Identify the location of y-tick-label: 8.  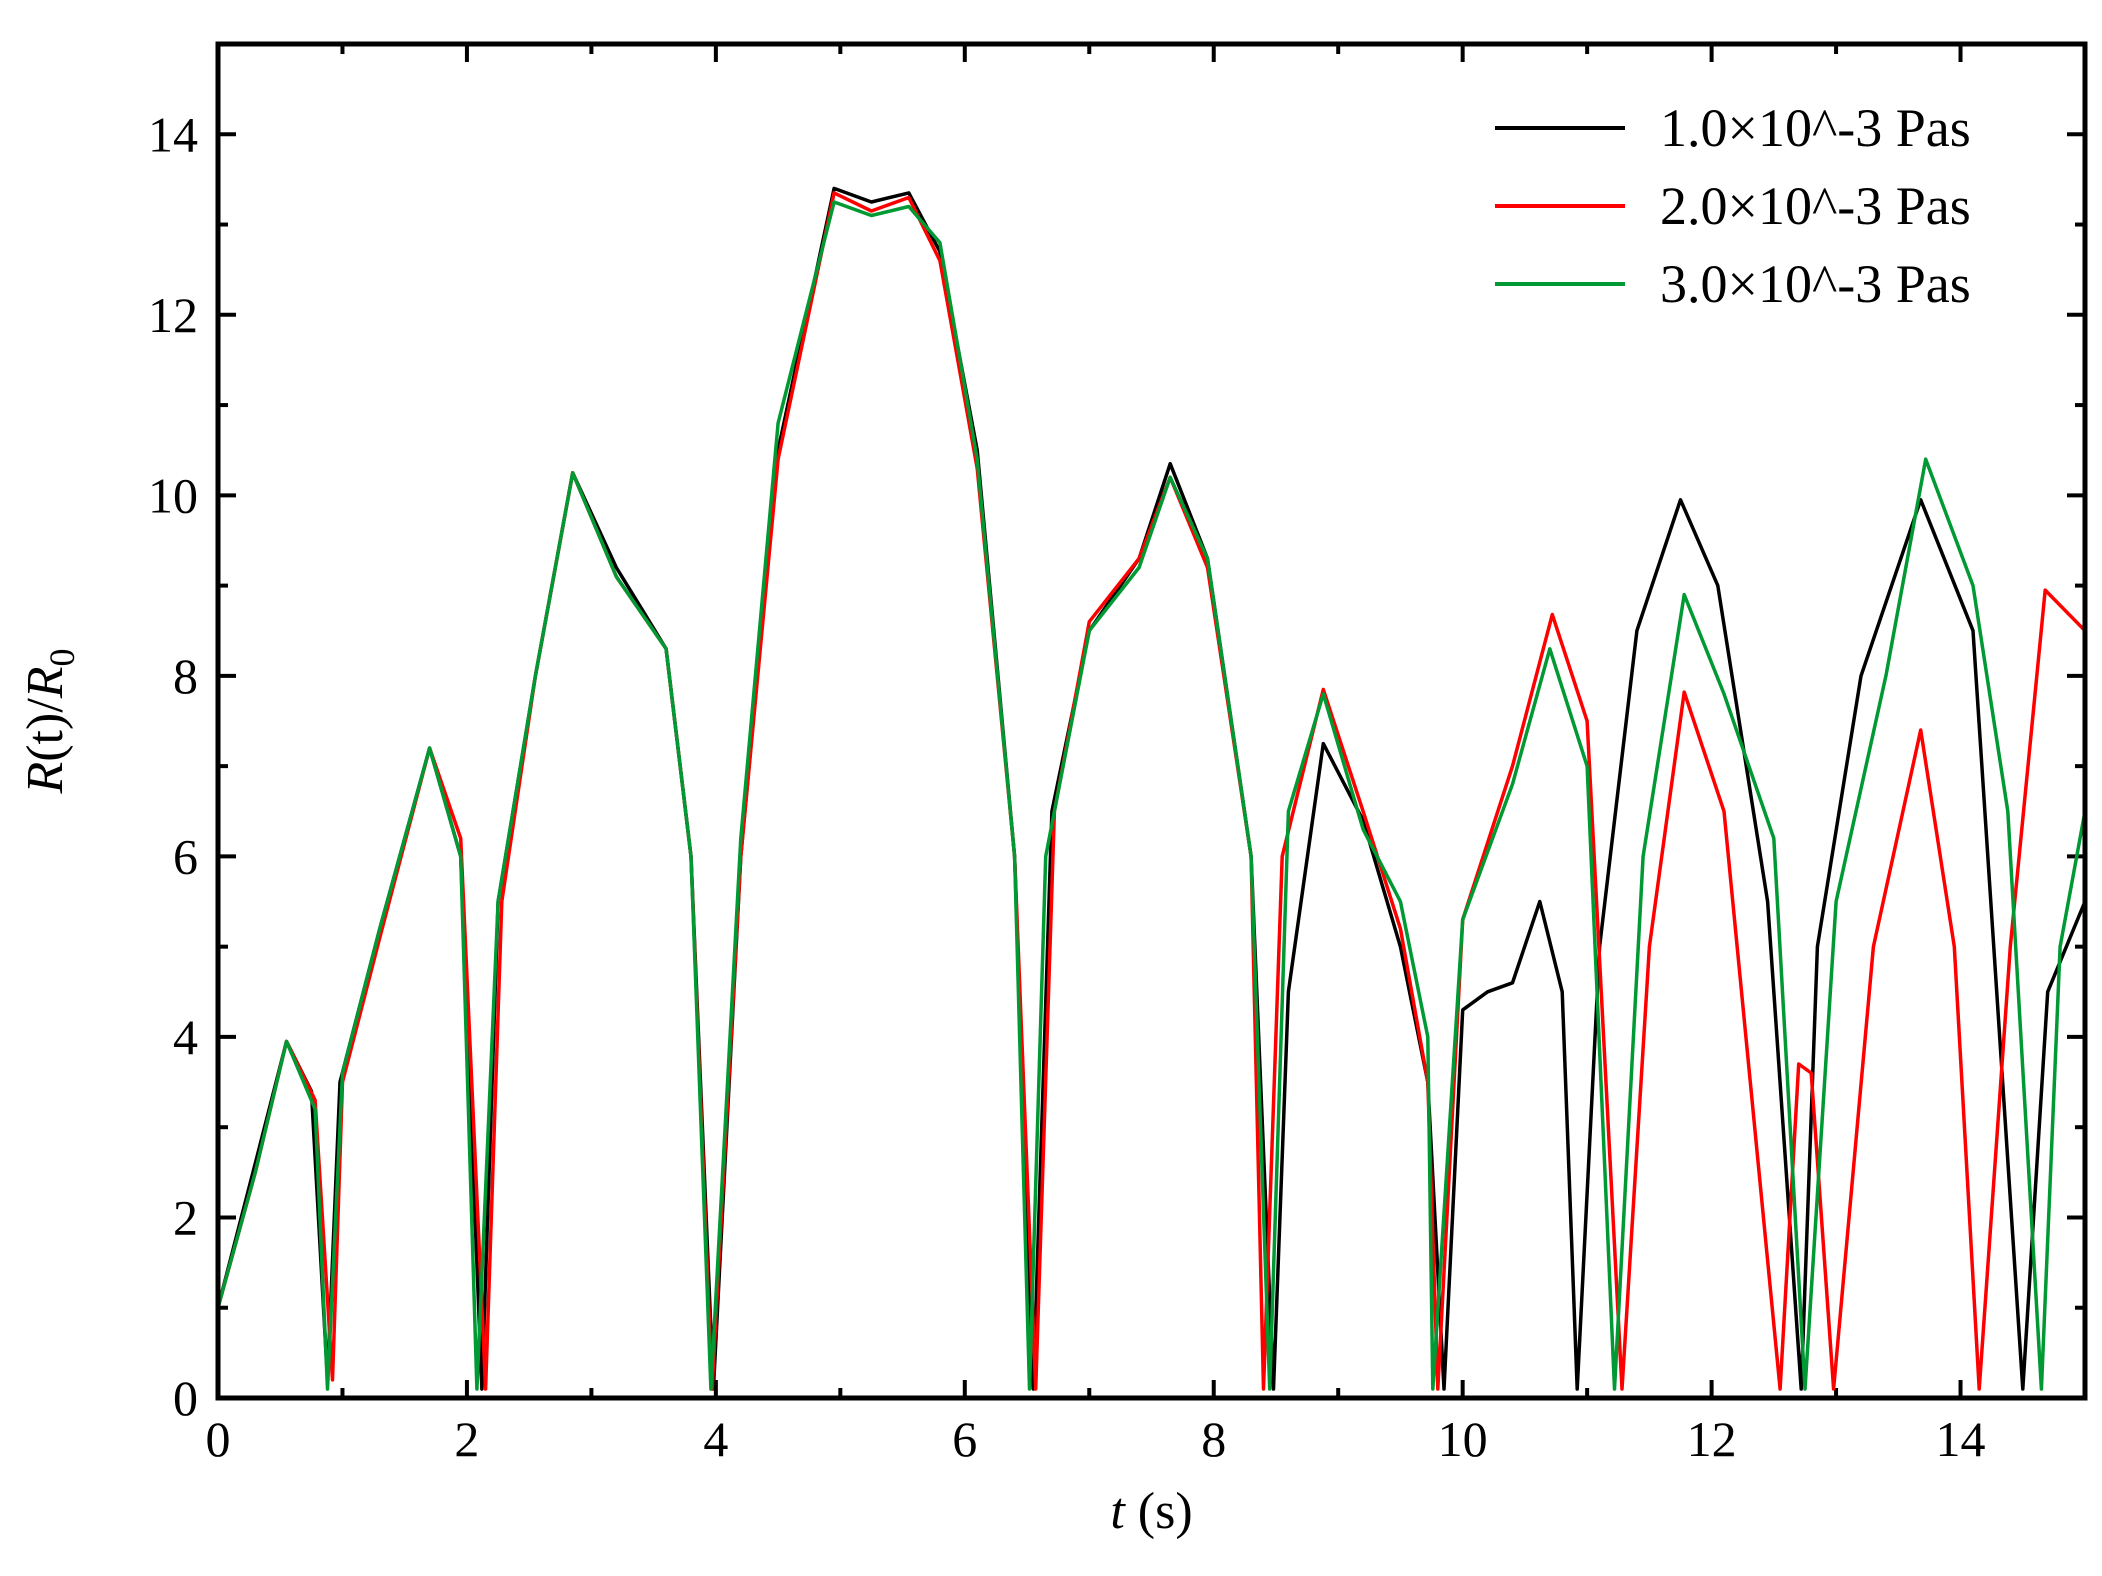
(185, 676).